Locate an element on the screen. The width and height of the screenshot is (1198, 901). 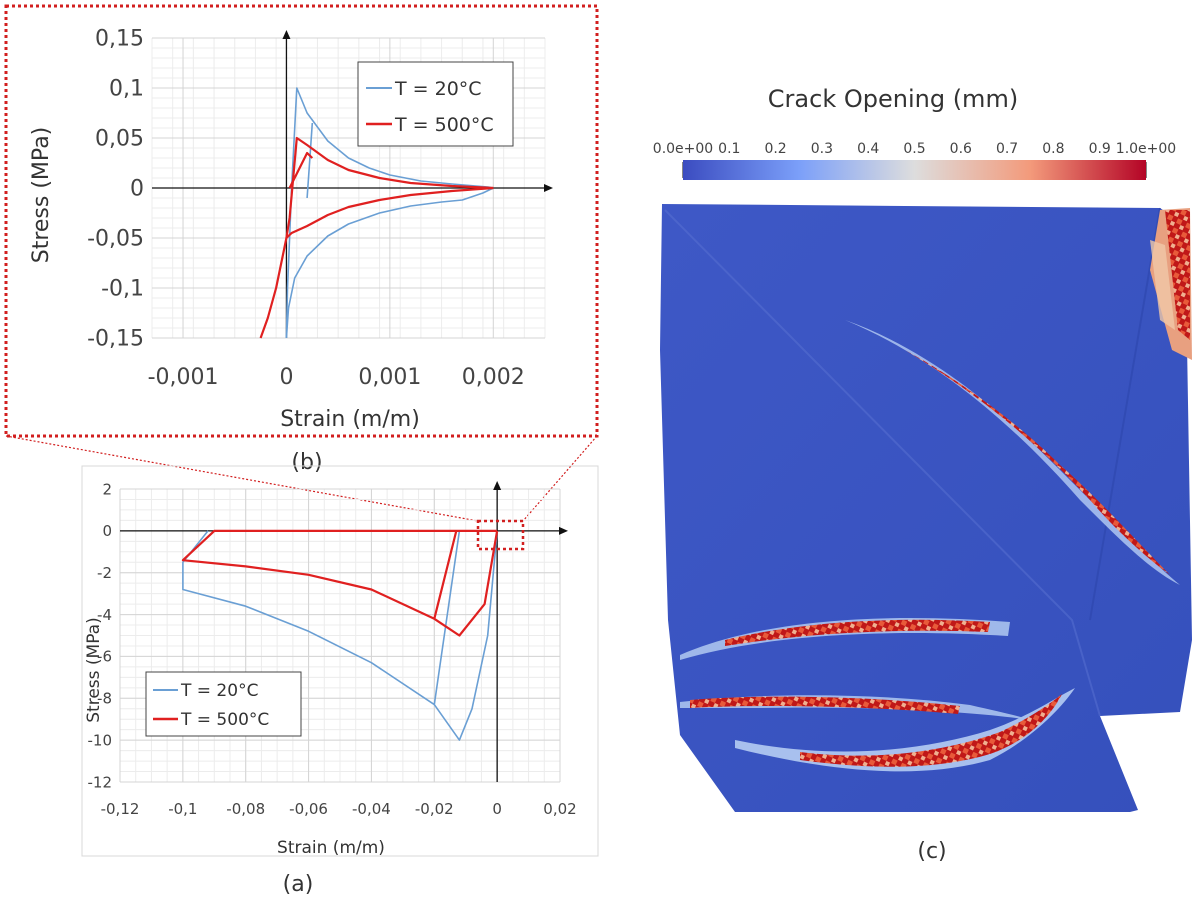
colorbar-tick-label: 0.9 is located at coordinates (1100, 149).